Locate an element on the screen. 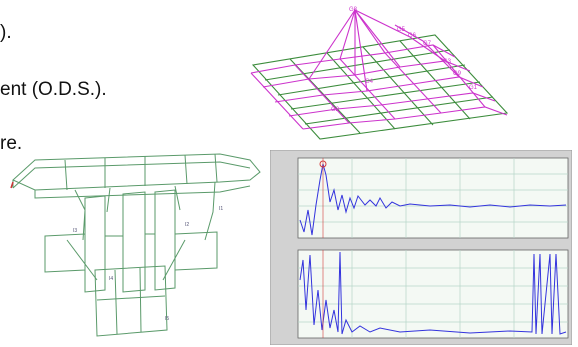  svg-text: G8 is located at coordinates (353, 10).